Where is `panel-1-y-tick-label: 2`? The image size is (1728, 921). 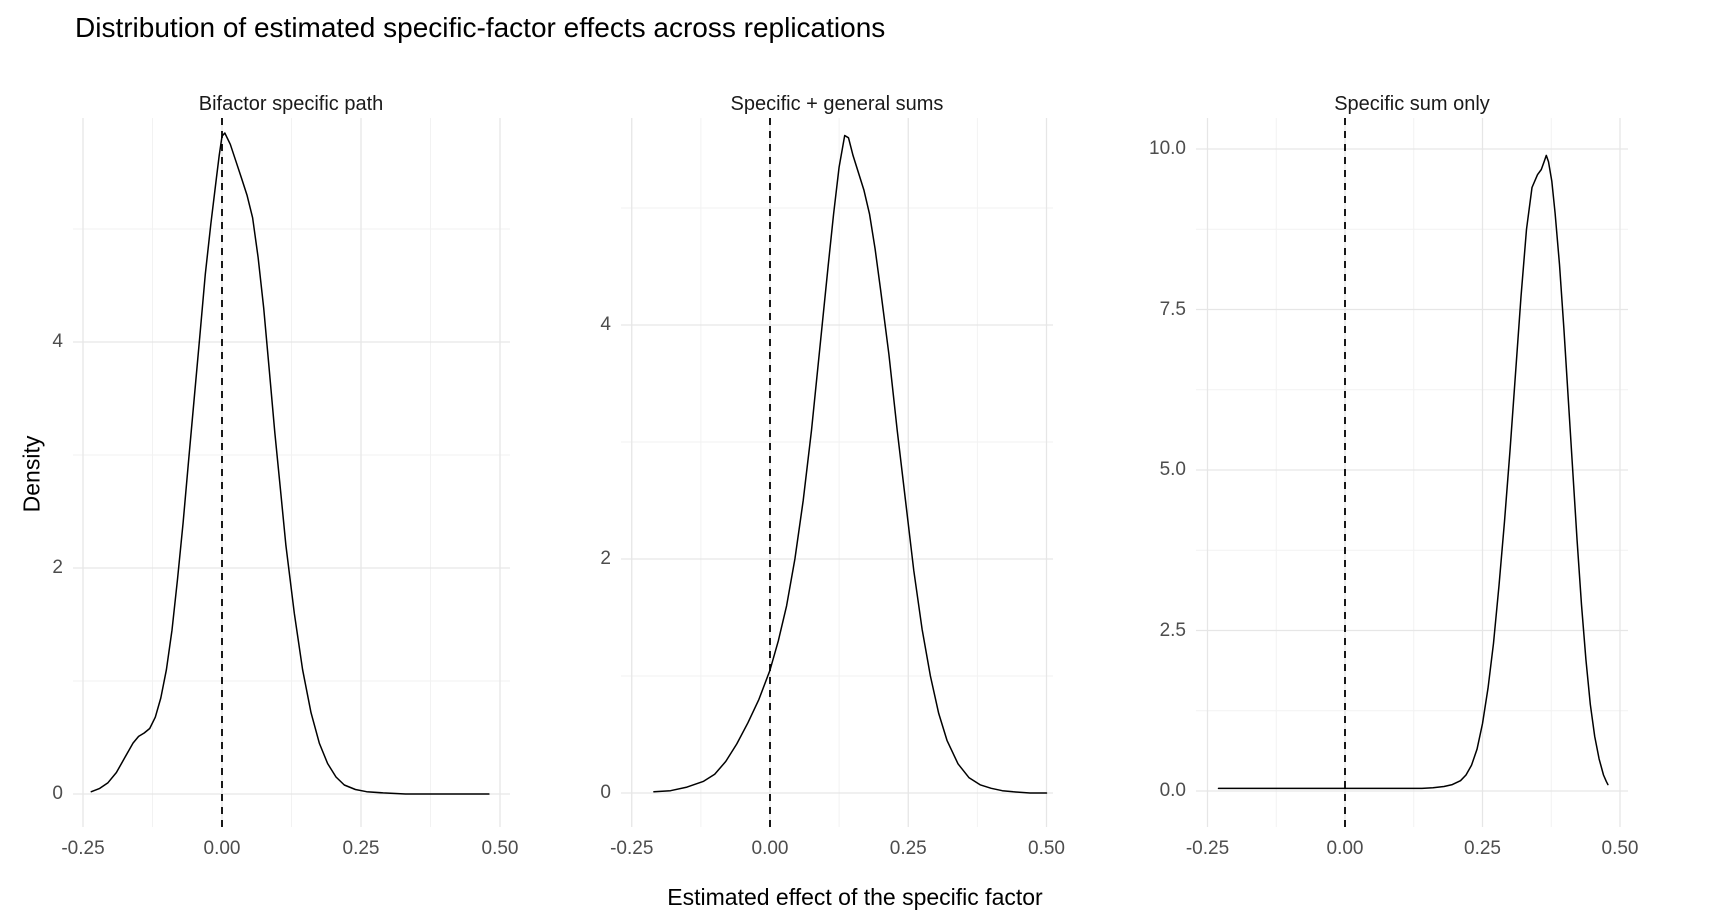 panel-1-y-tick-label: 2 is located at coordinates (57, 567).